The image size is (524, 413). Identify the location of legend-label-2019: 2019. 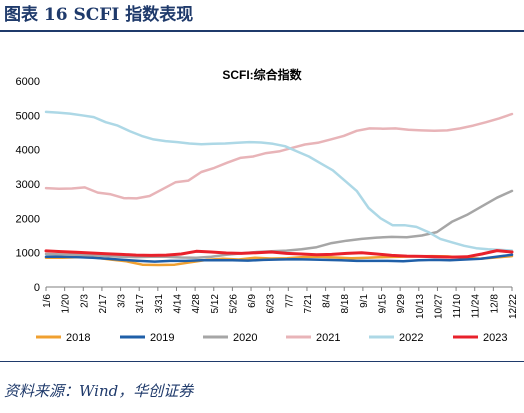
(162, 338).